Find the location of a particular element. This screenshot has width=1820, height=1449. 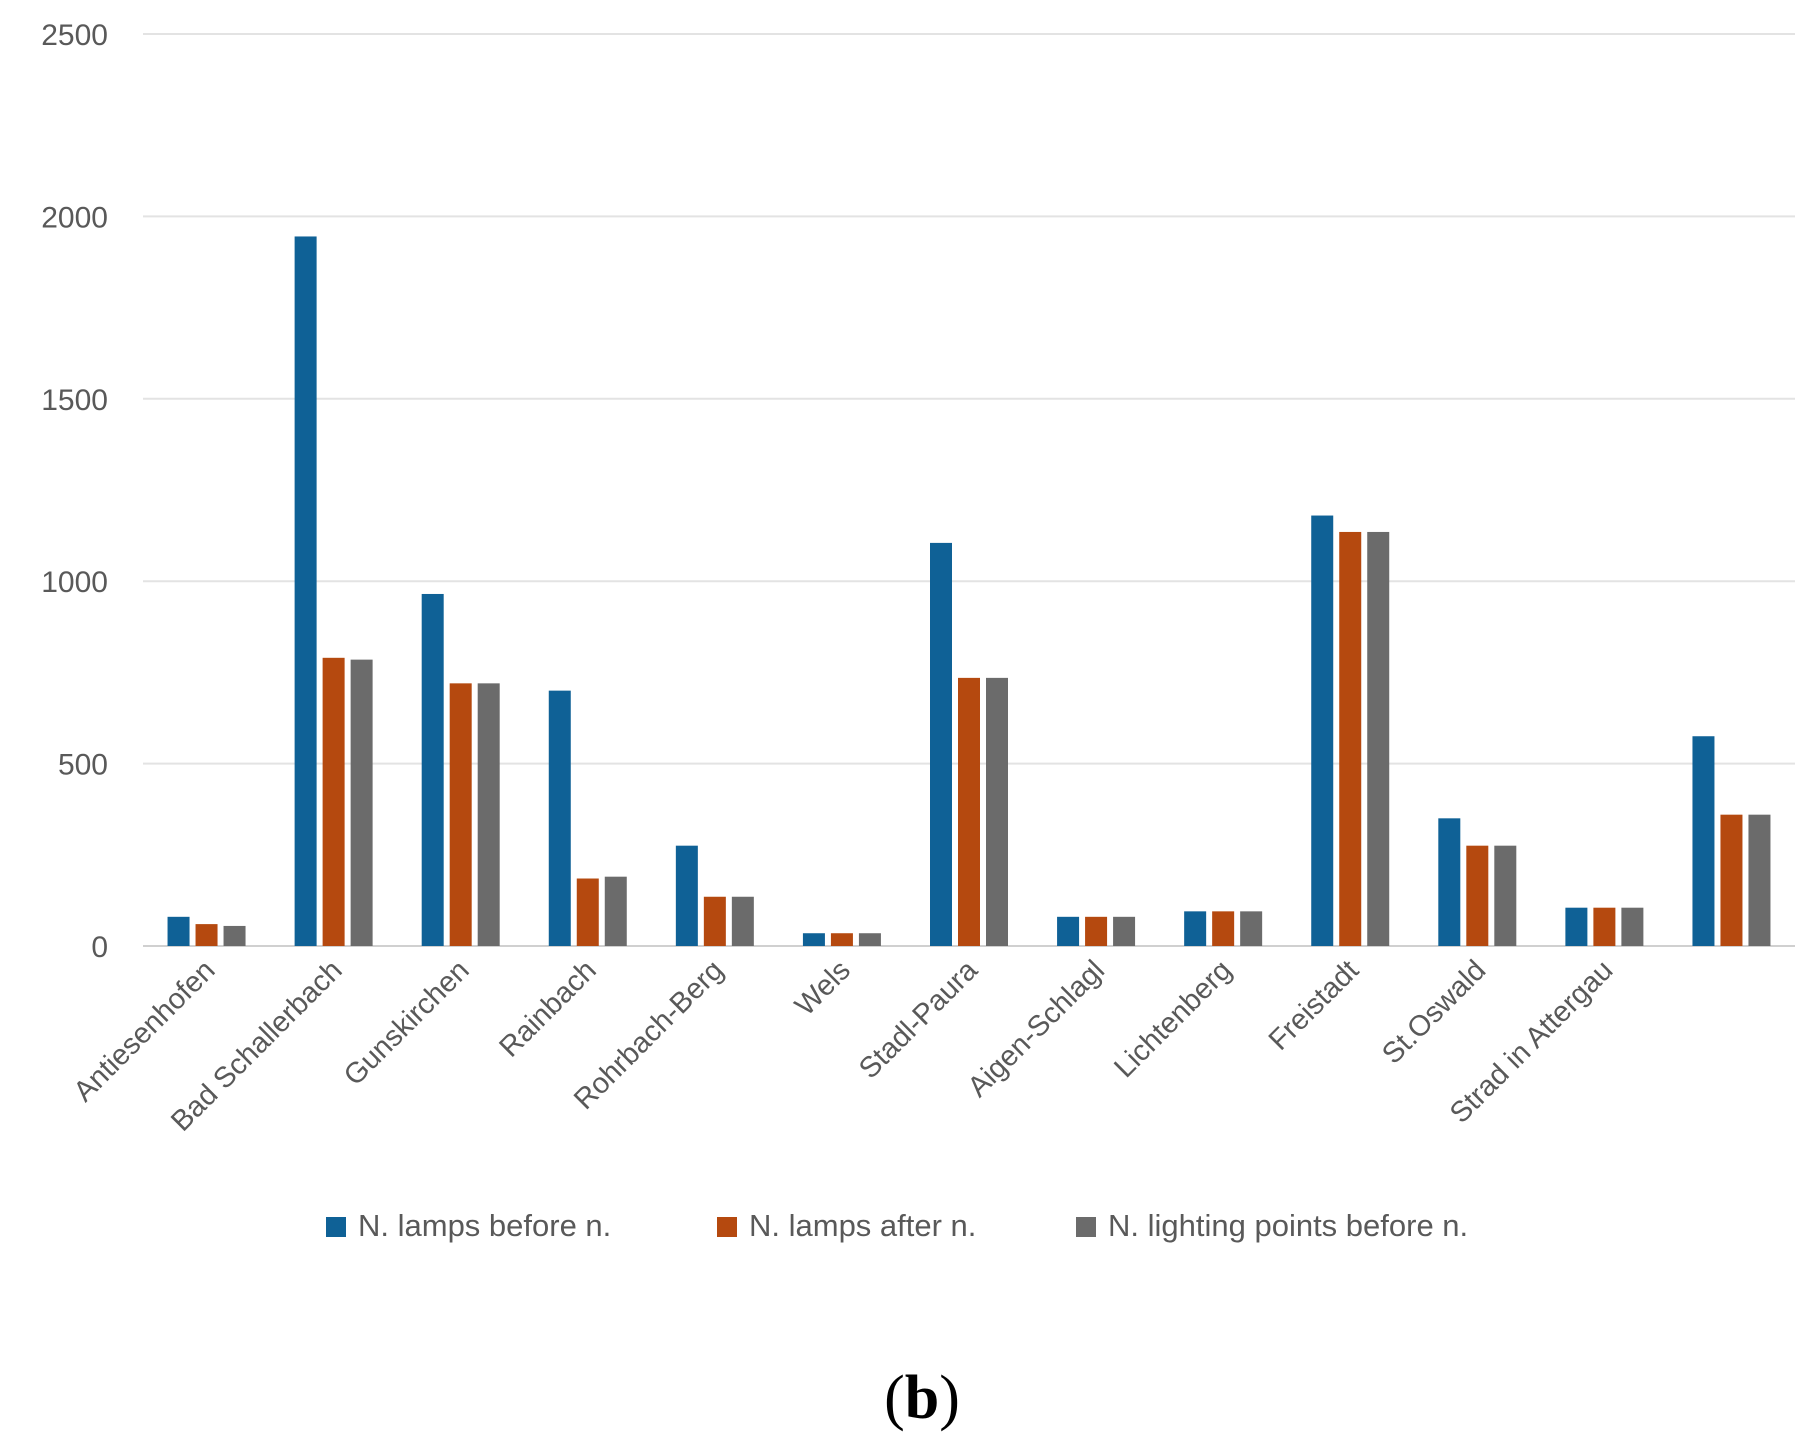

x-category-label: St.Oswald is located at coordinates (1434, 1012).